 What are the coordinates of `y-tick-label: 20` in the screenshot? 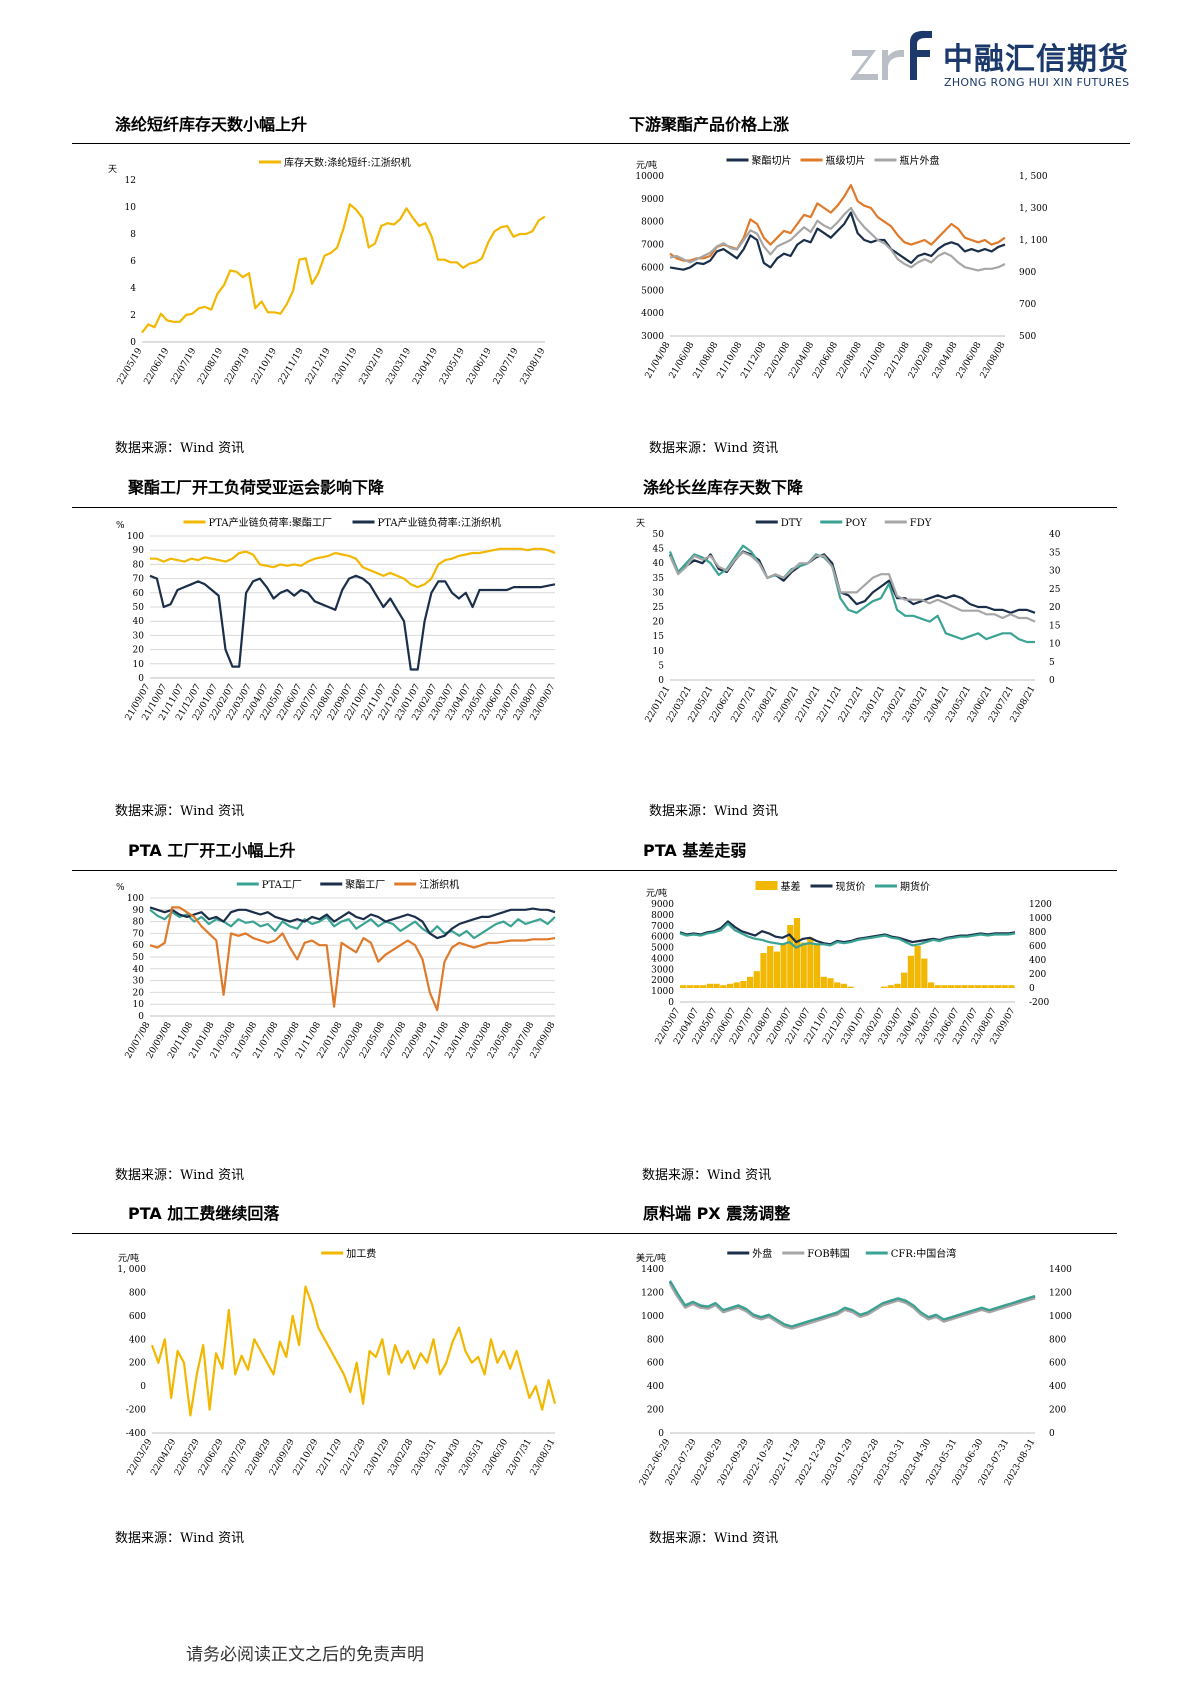 It's located at (139, 993).